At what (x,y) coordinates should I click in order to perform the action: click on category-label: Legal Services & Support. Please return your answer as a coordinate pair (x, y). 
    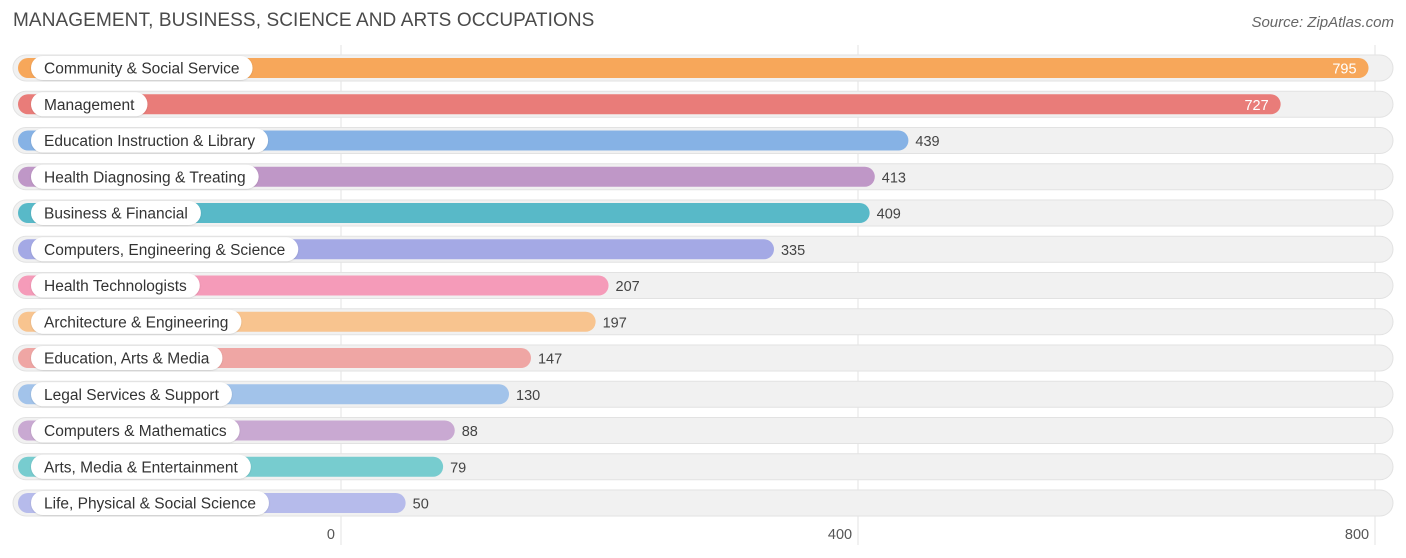
    Looking at the image, I should click on (132, 395).